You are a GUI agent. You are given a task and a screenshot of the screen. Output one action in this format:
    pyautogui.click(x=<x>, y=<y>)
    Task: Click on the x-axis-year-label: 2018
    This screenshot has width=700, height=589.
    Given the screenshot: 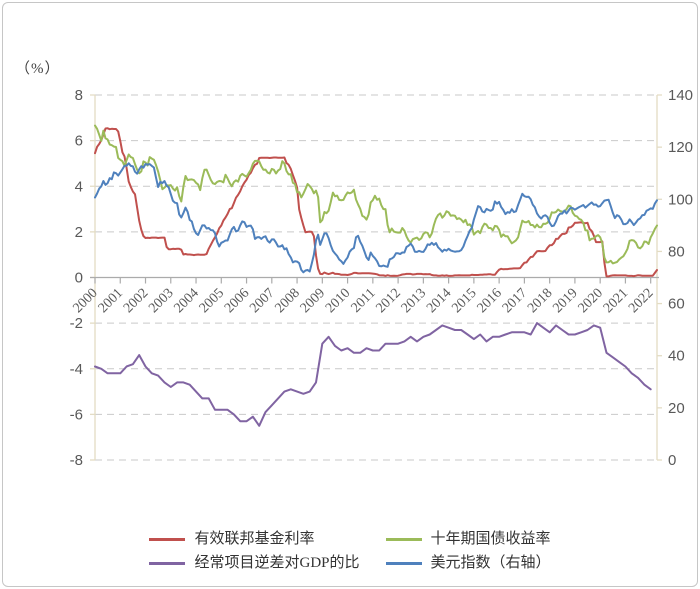 What is the action you would take?
    pyautogui.click(x=540, y=301)
    